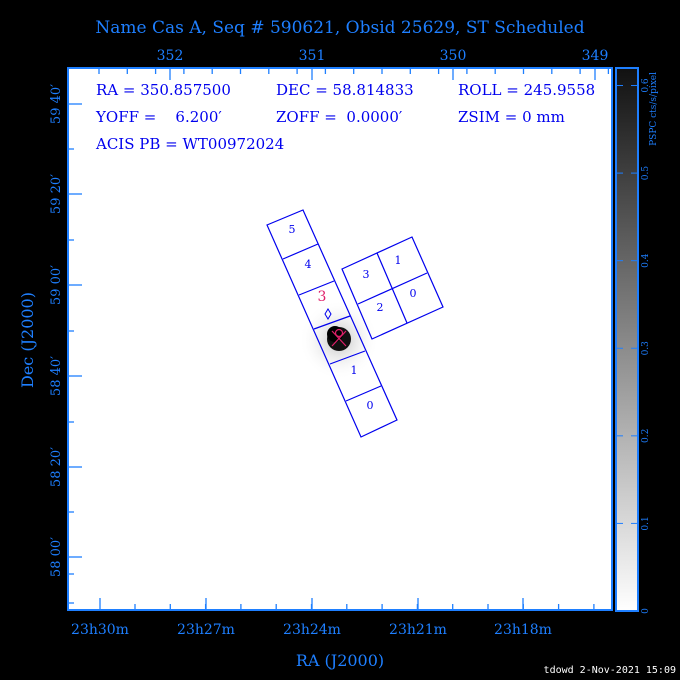 This screenshot has width=680, height=680. I want to click on acis-i-chip-dividers, so click(392, 288).